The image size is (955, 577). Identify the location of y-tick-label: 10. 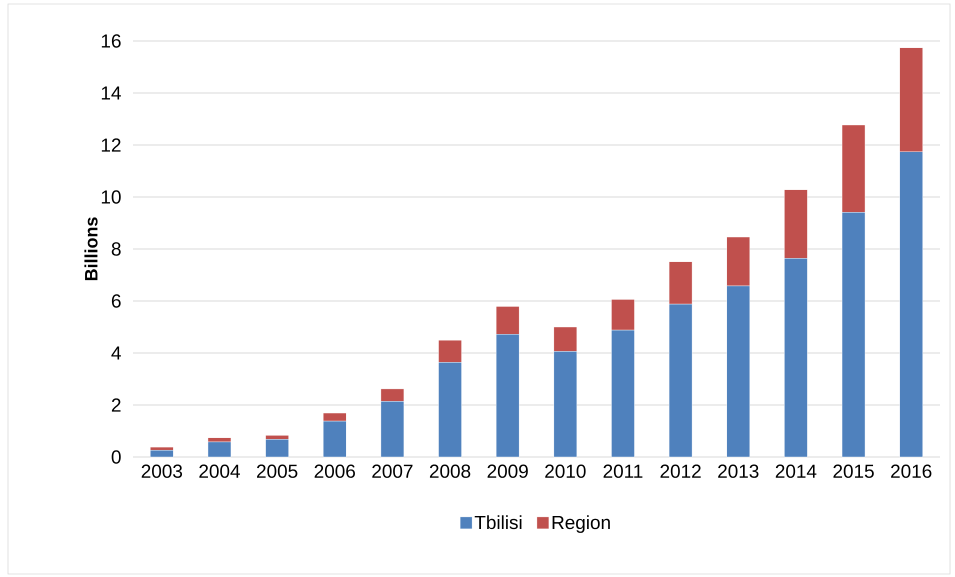
(111, 197).